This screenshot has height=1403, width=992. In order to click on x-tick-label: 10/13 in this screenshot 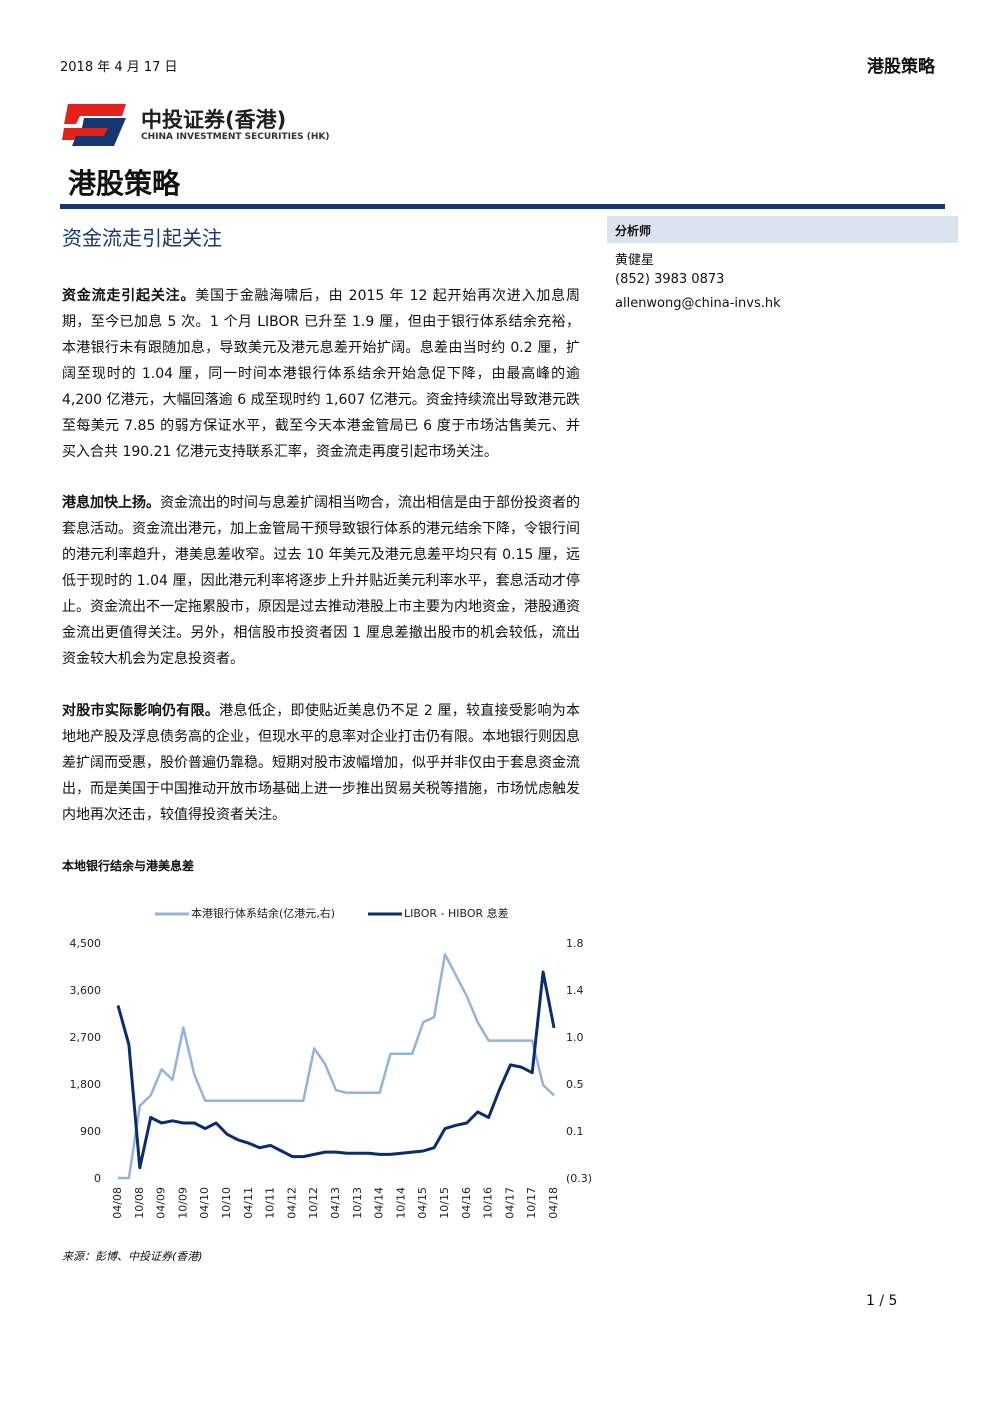, I will do `click(357, 1203)`.